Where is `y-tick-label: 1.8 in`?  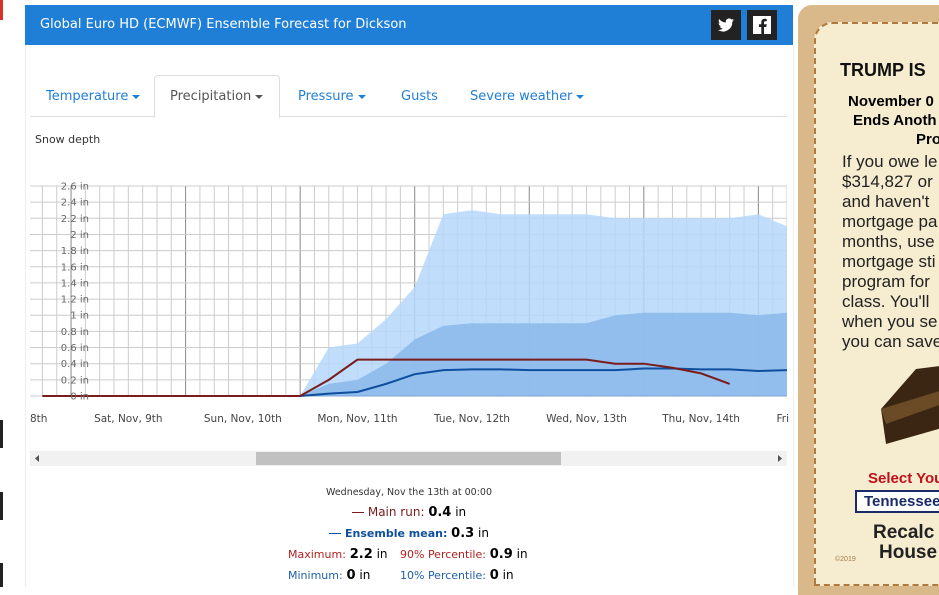 y-tick-label: 1.8 in is located at coordinates (75, 251).